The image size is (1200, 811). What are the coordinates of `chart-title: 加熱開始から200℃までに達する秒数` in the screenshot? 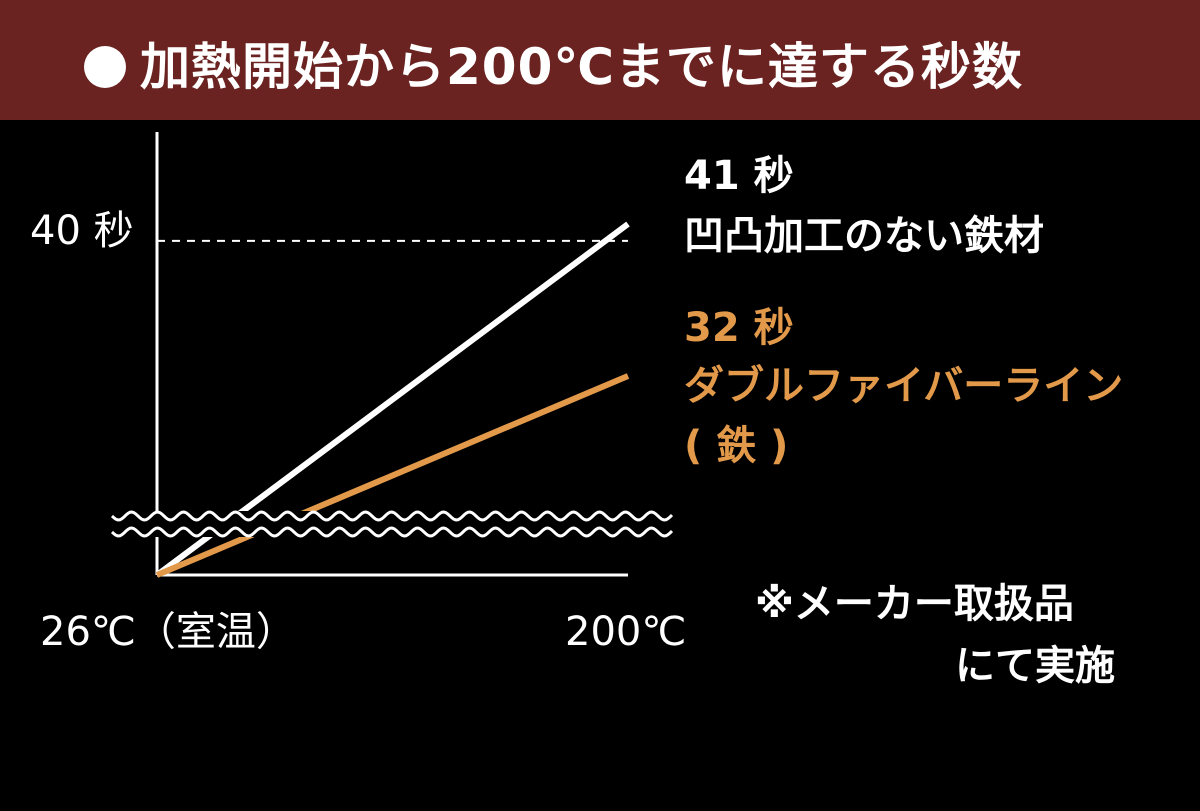 It's located at (581, 67).